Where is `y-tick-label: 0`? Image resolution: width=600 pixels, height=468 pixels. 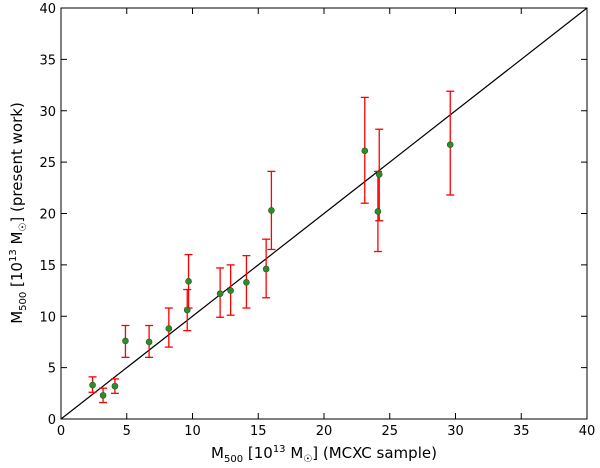
y-tick-label: 0 is located at coordinates (52, 420).